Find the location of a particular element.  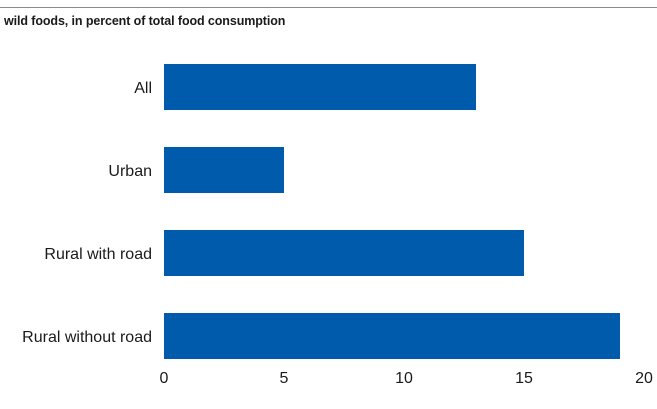

x-tick-label-5: 5 is located at coordinates (284, 378).